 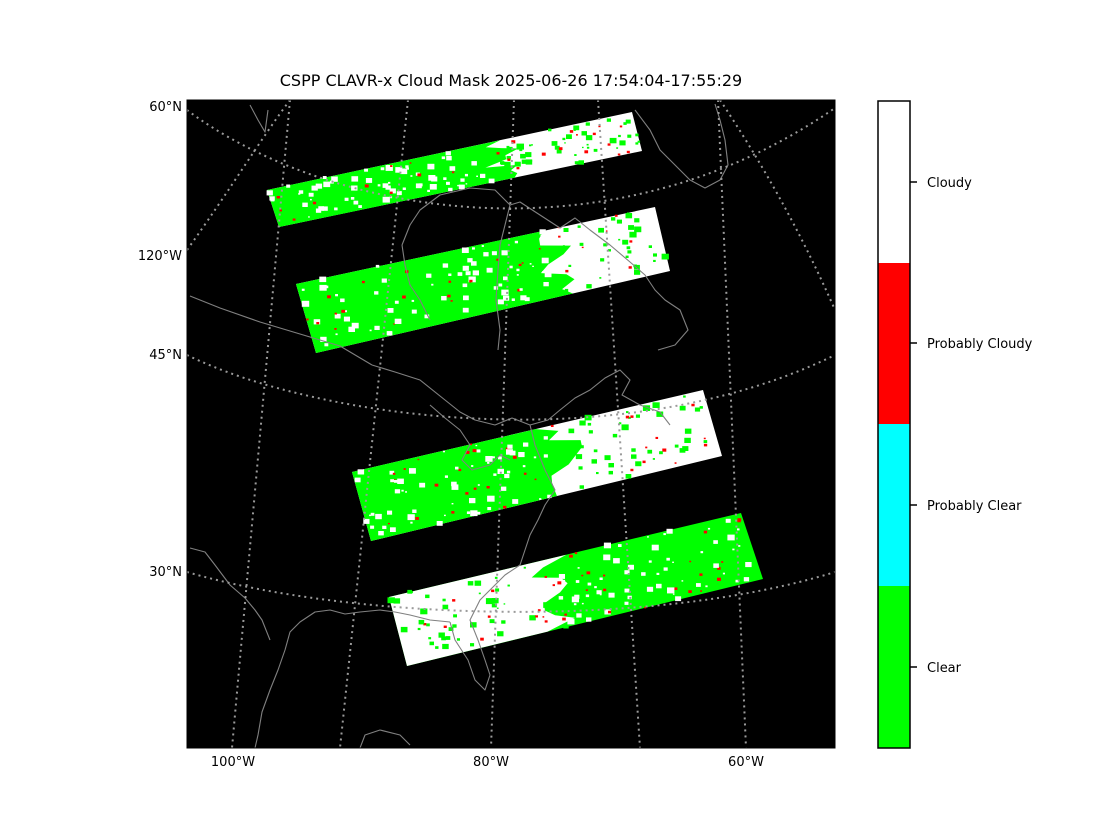 What do you see at coordinates (894, 343) in the screenshot?
I see `colorbar-segment-probably-cloudy` at bounding box center [894, 343].